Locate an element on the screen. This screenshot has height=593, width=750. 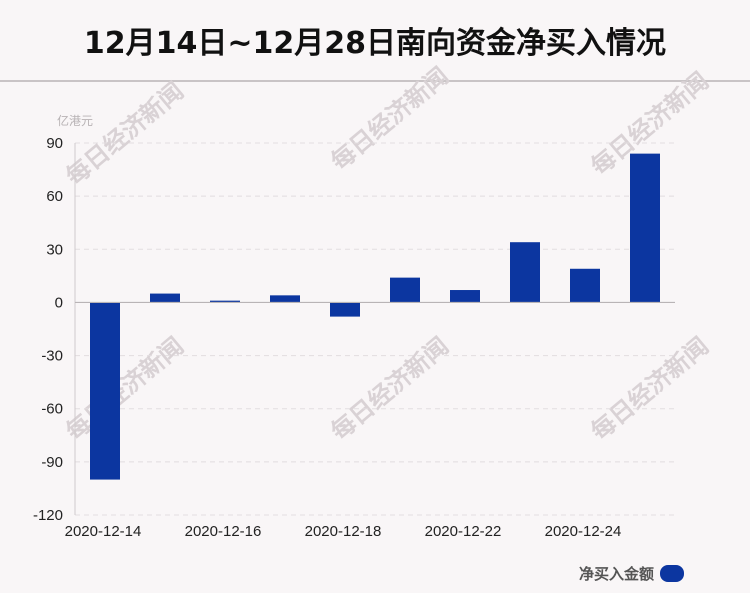
legend-swatch is located at coordinates (672, 573).